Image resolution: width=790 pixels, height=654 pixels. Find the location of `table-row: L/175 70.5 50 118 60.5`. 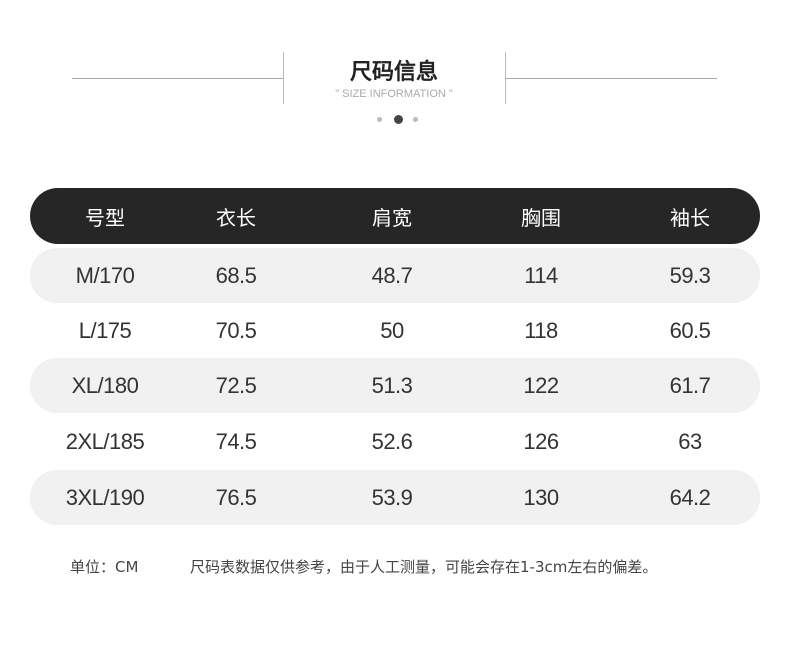

table-row: L/175 70.5 50 118 60.5 is located at coordinates (395, 330).